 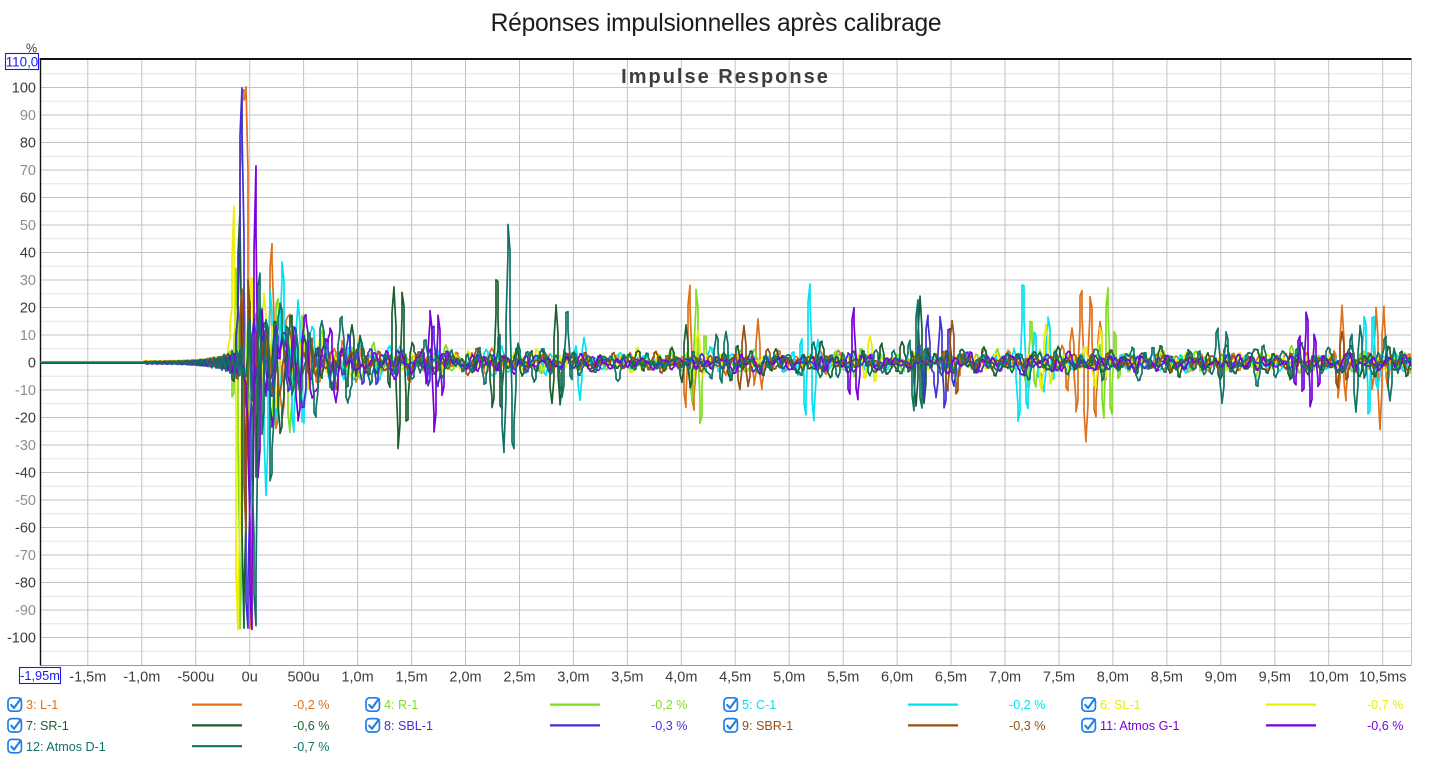 I want to click on svg-text: 2,0m, so click(x=465, y=678).